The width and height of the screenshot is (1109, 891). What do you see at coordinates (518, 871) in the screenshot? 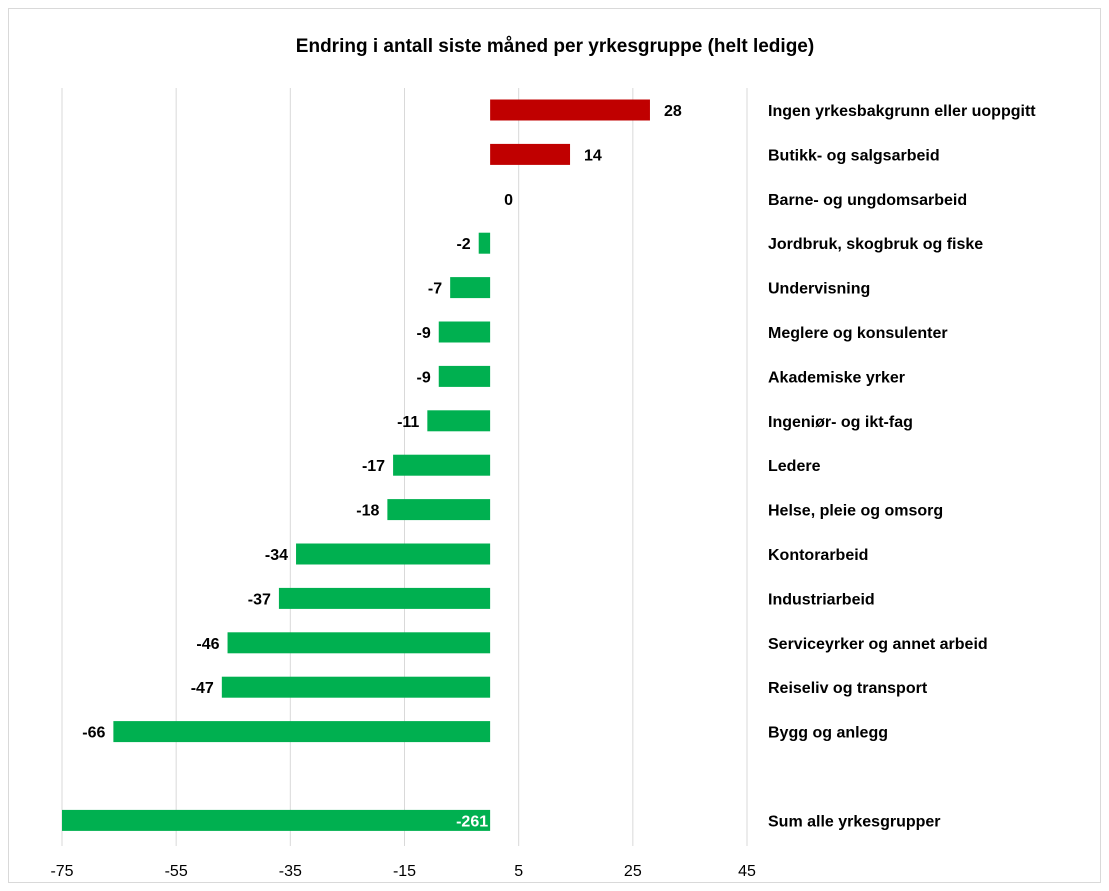
I see `x-tick-label: 5` at bounding box center [518, 871].